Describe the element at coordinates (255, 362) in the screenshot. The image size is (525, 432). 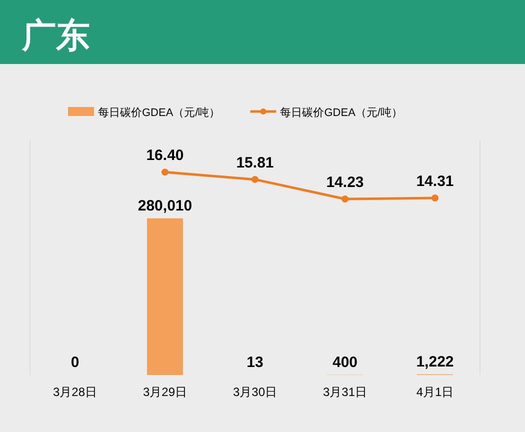
I see `data-label: 13` at that location.